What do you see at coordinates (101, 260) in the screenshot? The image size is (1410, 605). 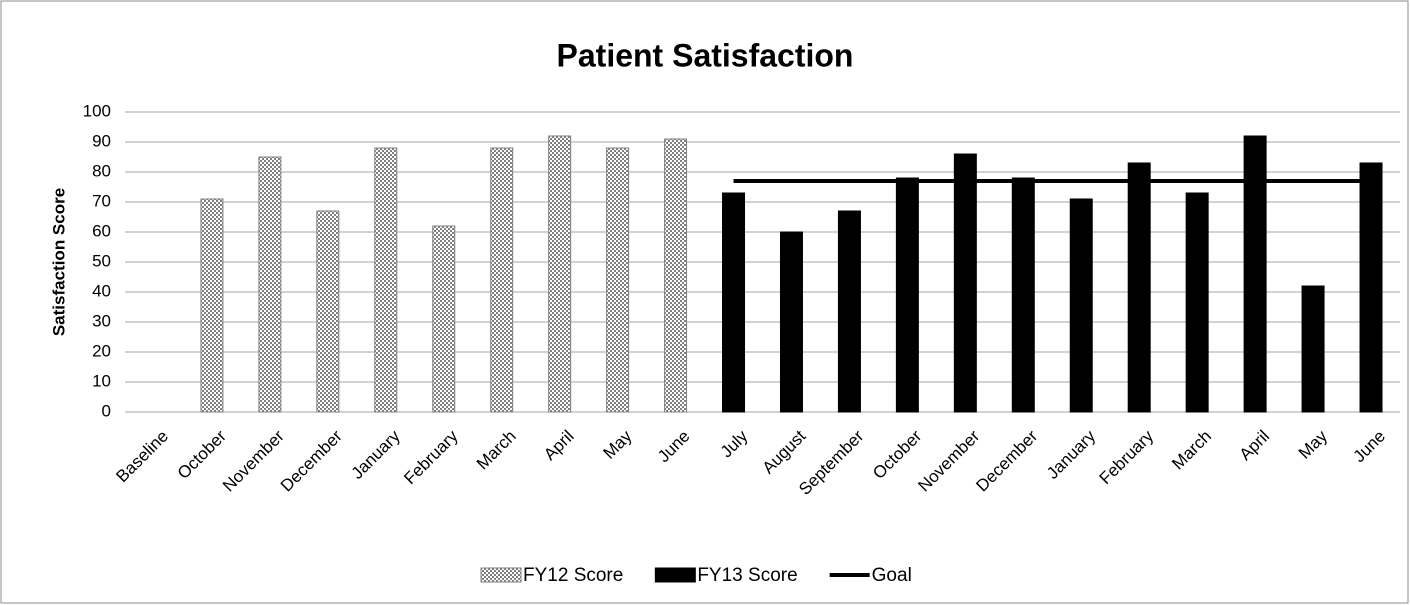 I see `y-tick-label: 50` at bounding box center [101, 260].